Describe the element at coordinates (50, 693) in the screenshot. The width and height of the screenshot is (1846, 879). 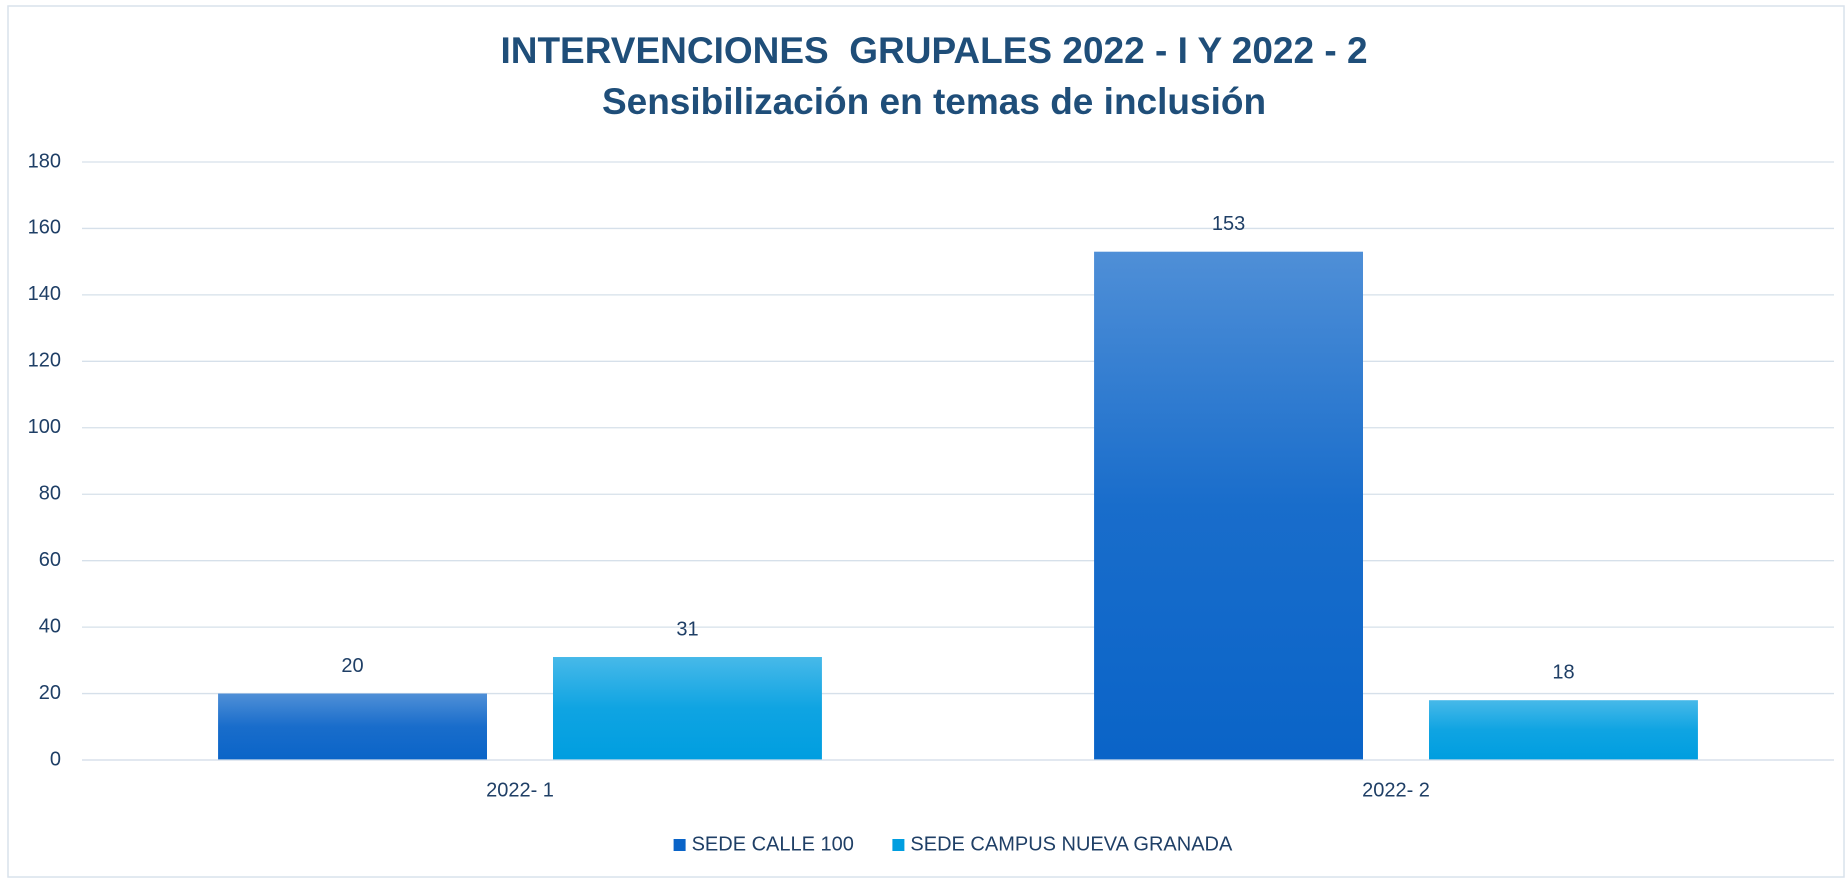
I see `y-tick-label: 20` at that location.